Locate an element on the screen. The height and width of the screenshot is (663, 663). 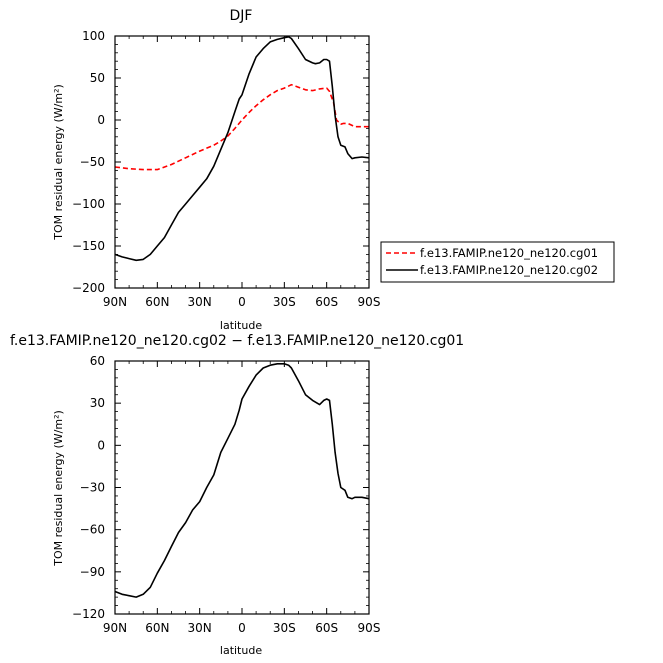
bottom-ytick-label: 0 is located at coordinates (101, 445).